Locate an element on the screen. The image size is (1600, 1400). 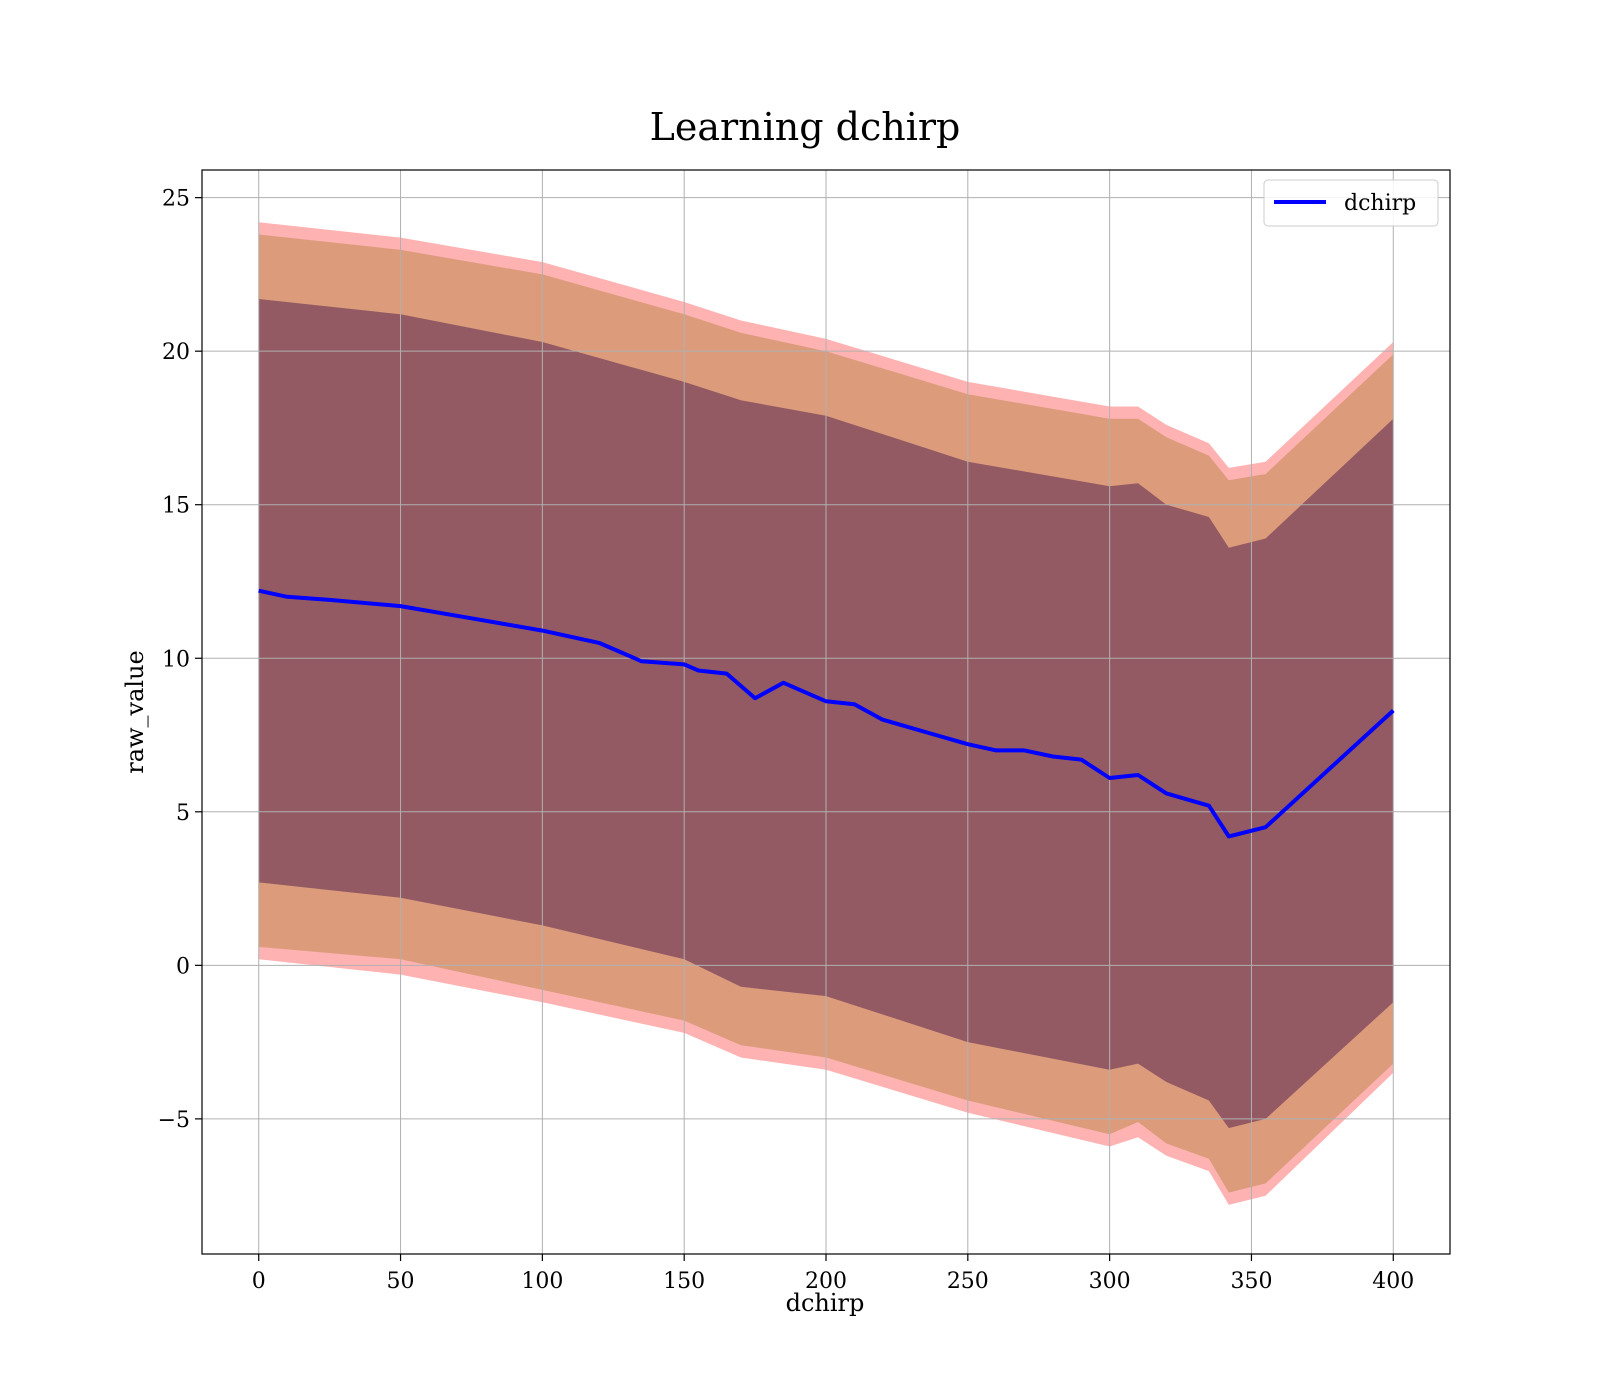
x-axis-label: dchirp is located at coordinates (825, 1303).